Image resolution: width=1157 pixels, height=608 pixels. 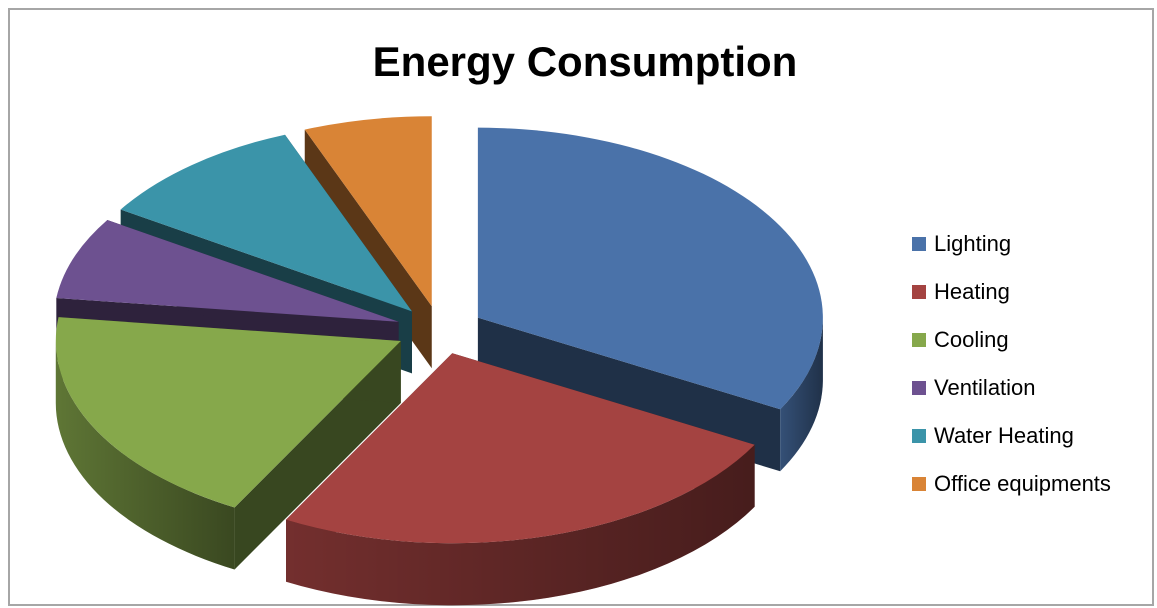 I want to click on legend-item-water-heating: Water Heating, so click(x=1011, y=436).